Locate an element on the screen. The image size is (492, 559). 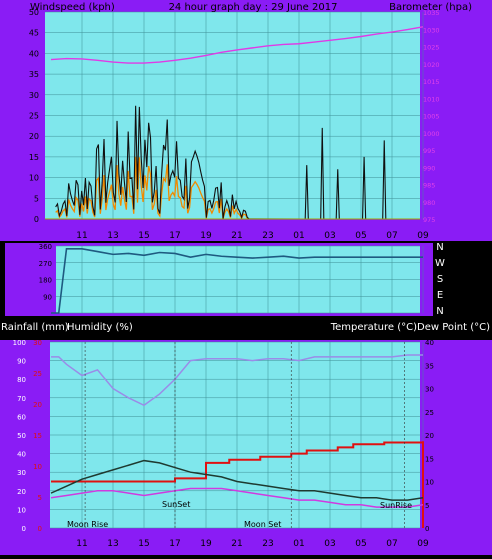
humidity-tick-label: 100 is located at coordinates (19, 343).